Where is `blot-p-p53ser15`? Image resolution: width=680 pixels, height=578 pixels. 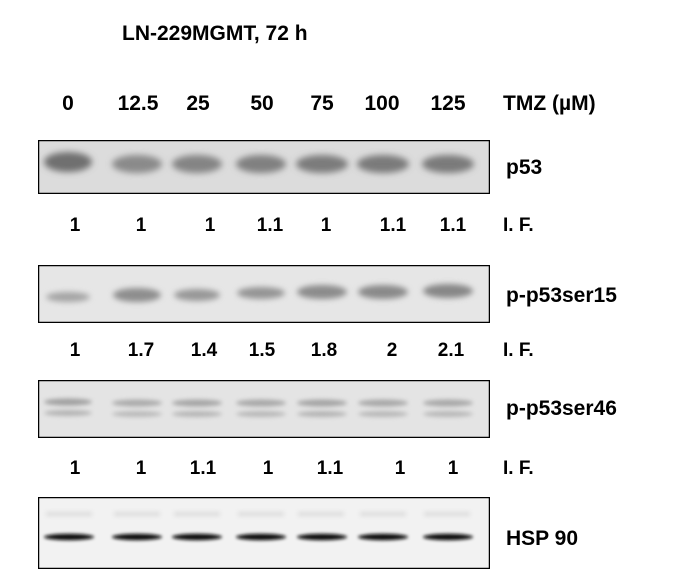 blot-p-p53ser15 is located at coordinates (264, 294).